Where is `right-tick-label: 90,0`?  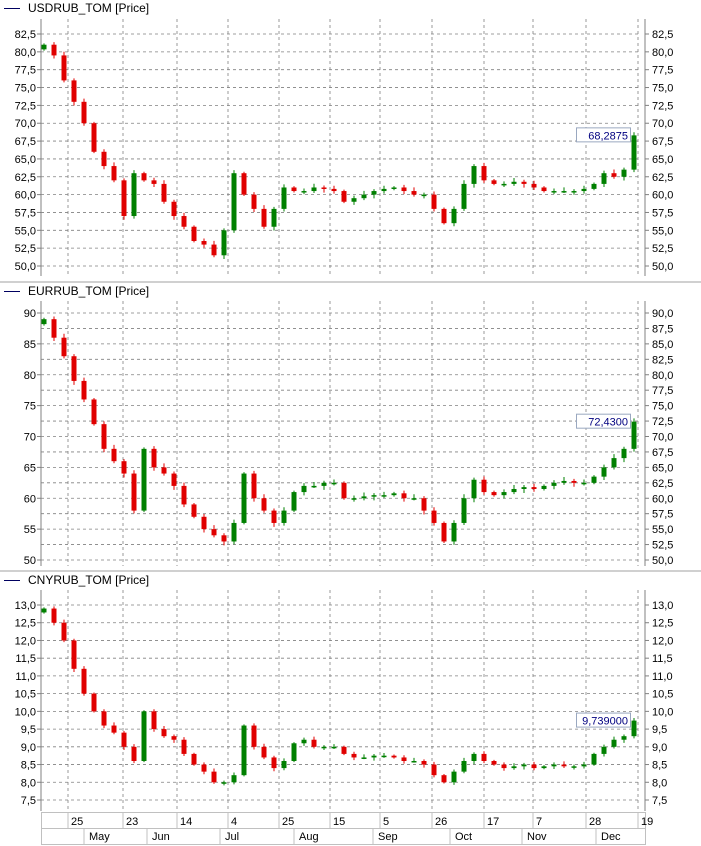
right-tick-label: 90,0 is located at coordinates (662, 314).